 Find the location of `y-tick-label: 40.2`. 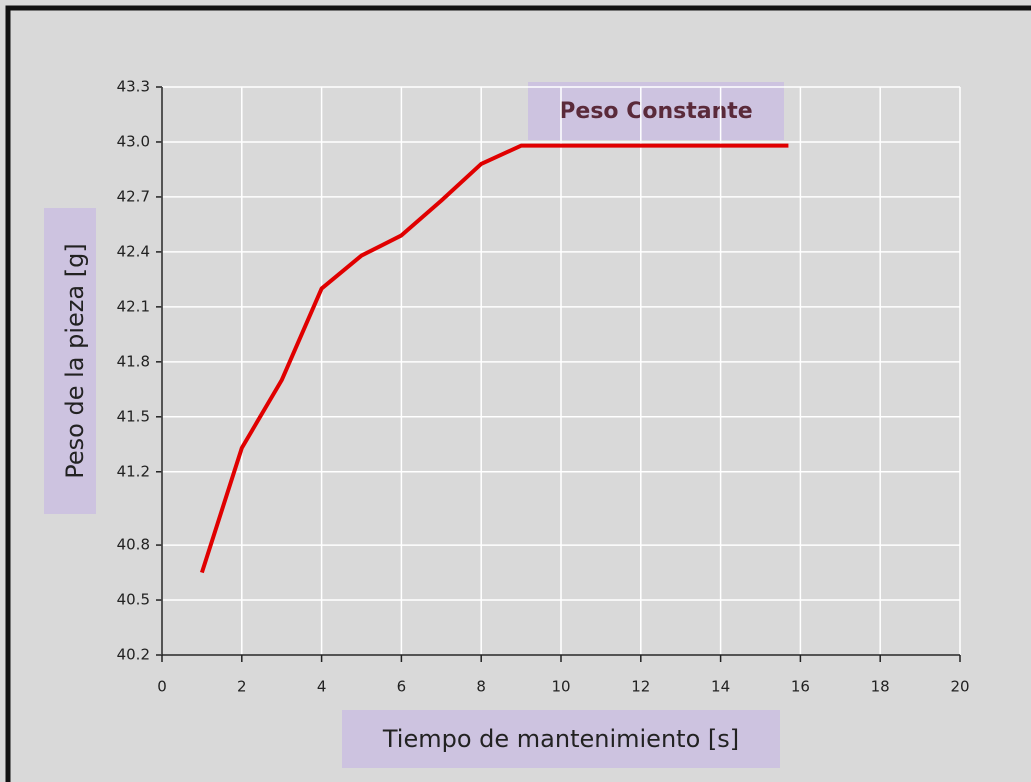

y-tick-label: 40.2 is located at coordinates (133, 655).